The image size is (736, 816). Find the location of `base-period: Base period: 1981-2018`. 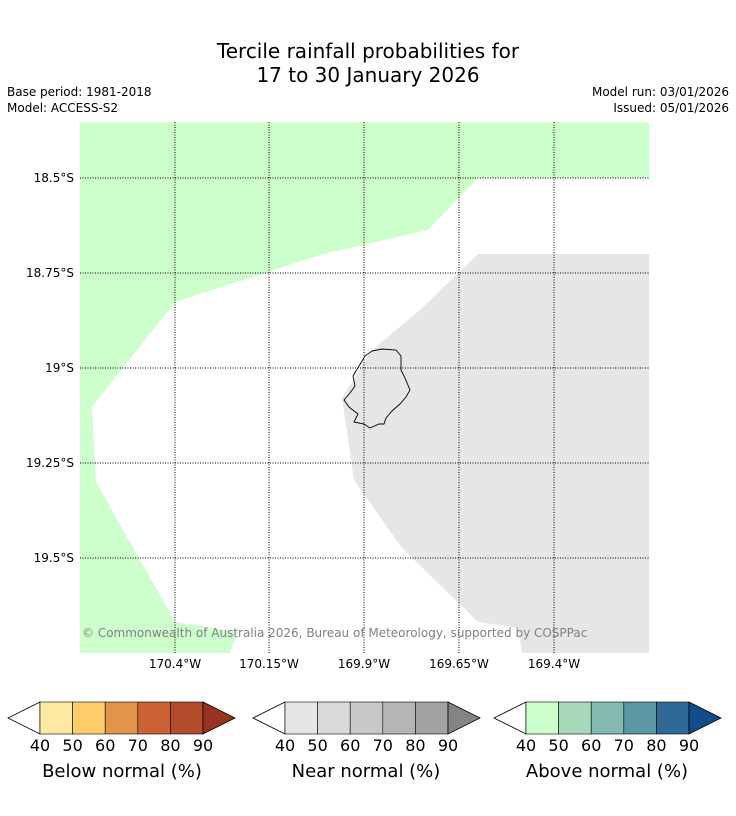

base-period: Base period: 1981-2018 is located at coordinates (79, 92).